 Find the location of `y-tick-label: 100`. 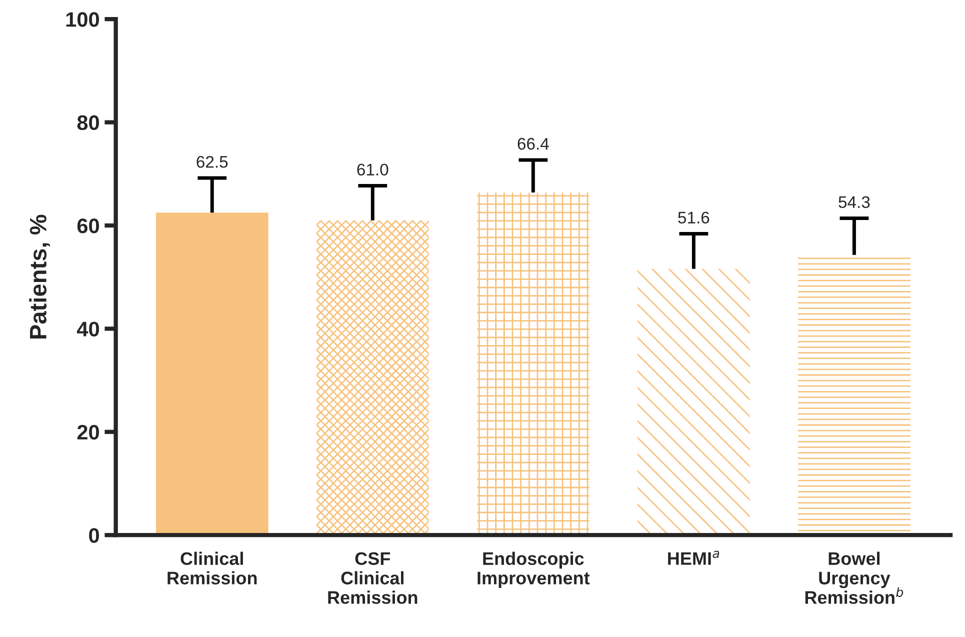

y-tick-label: 100 is located at coordinates (82, 19).